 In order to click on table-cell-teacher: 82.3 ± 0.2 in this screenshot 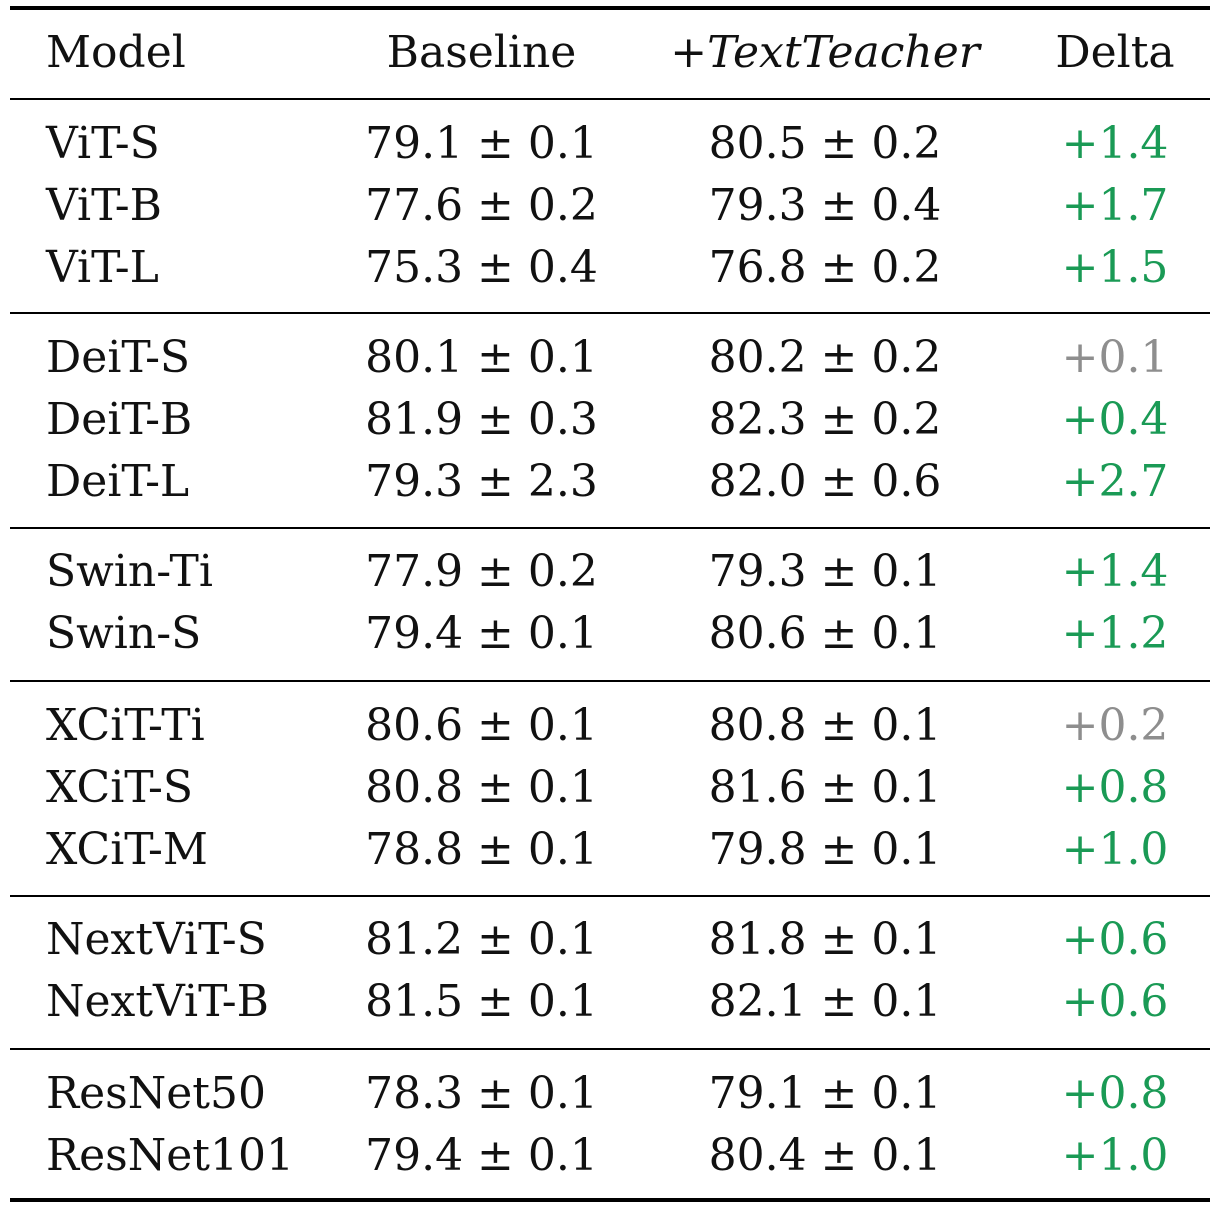, I will do `click(825, 419)`.